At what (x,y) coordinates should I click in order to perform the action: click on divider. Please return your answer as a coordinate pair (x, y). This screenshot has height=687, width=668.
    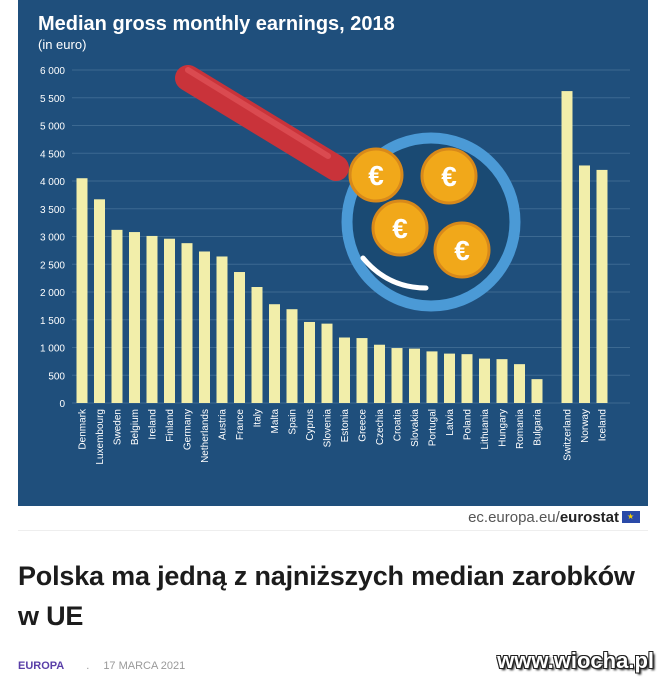
    Looking at the image, I should click on (333, 530).